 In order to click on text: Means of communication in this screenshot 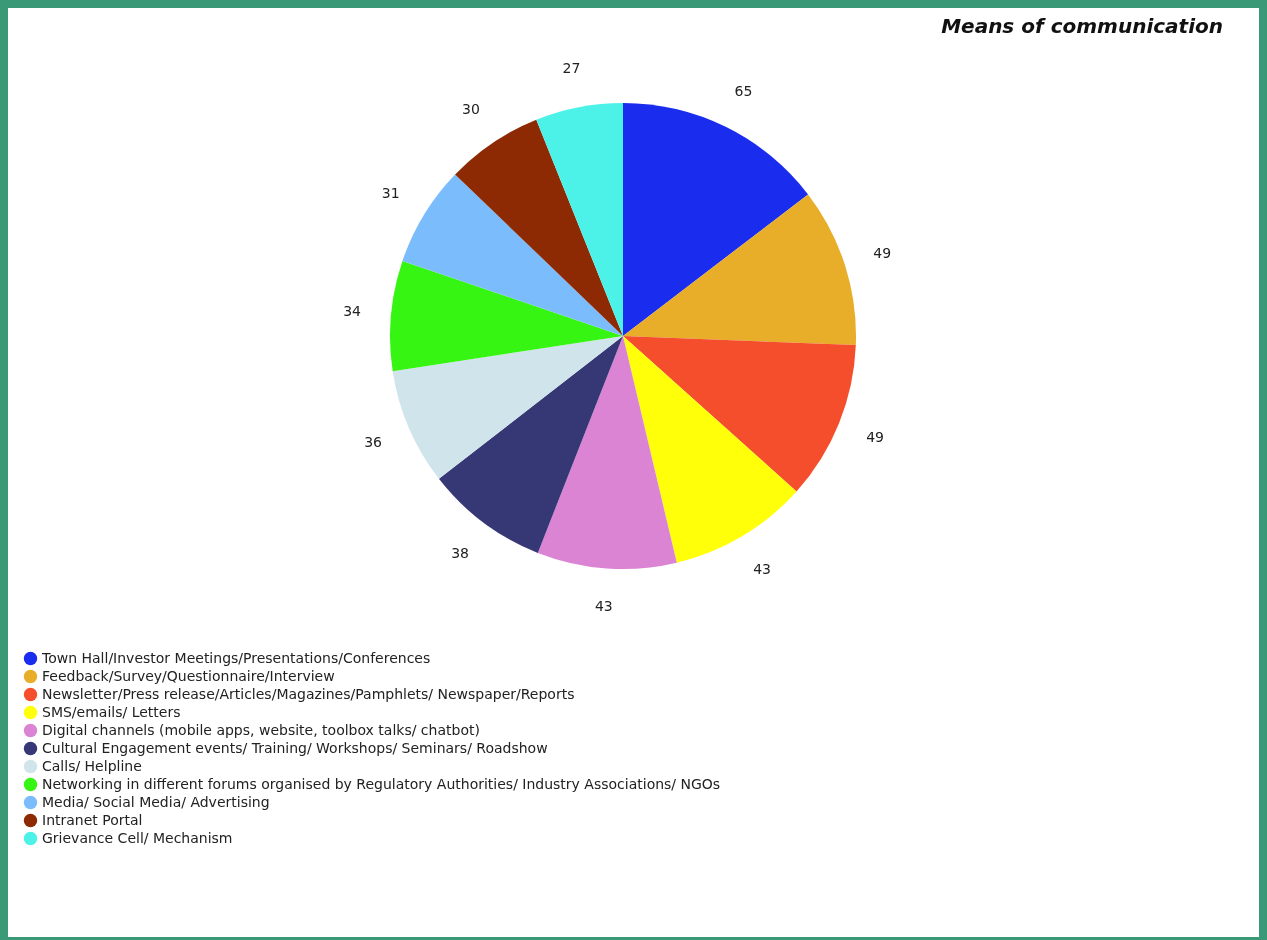, I will do `click(1082, 26)`.